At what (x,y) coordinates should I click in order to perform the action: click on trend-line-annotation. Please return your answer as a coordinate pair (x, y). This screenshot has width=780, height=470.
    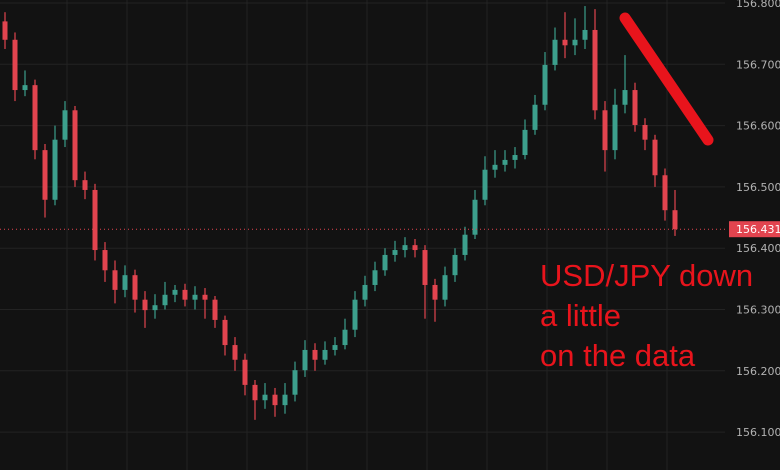
    Looking at the image, I should click on (666, 79).